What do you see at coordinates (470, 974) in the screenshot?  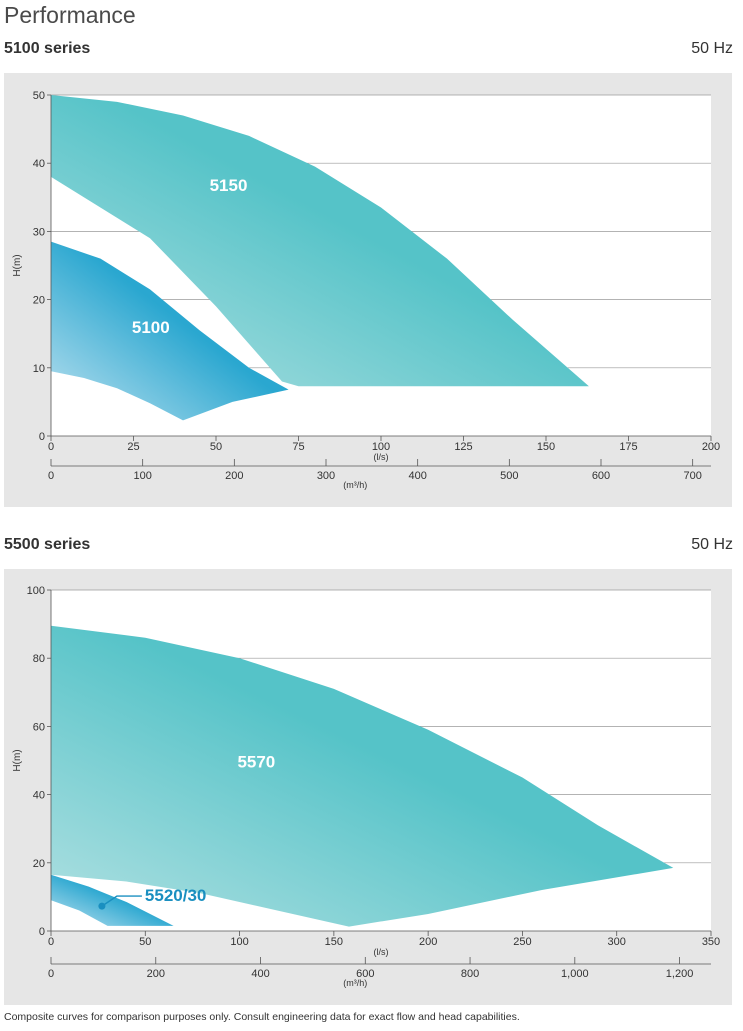 I see `x2-tick-label-4: 800` at bounding box center [470, 974].